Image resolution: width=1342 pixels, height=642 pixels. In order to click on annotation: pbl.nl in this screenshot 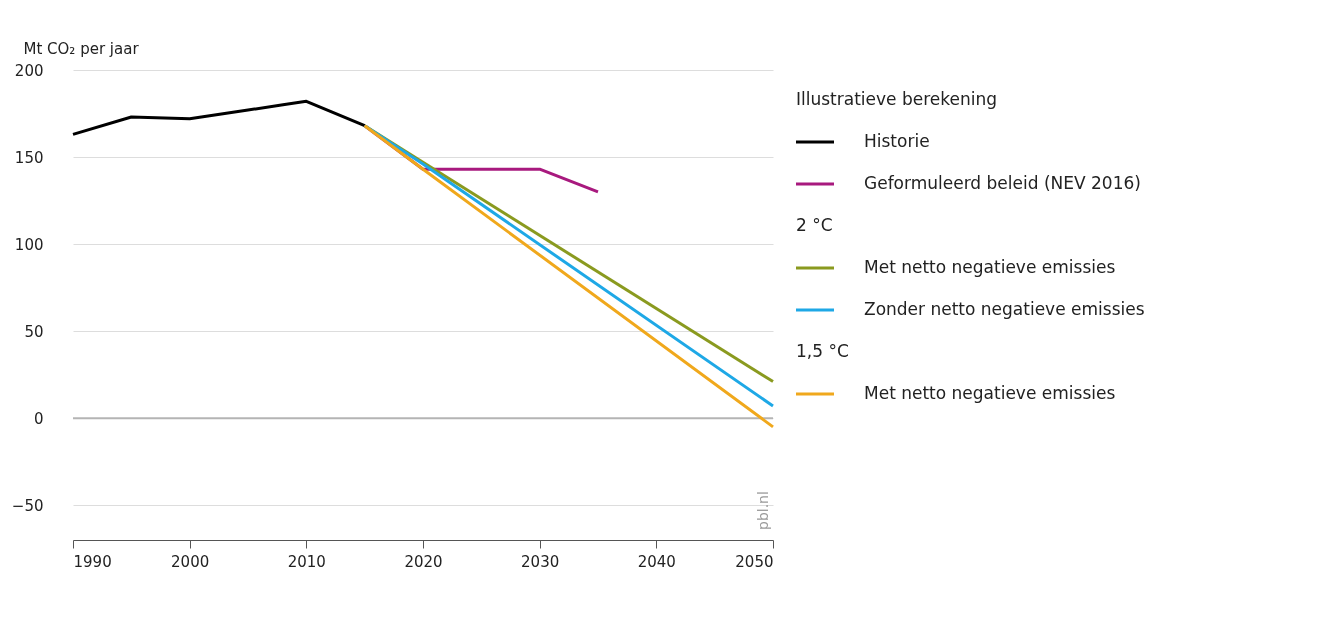, I will do `click(763, 510)`.